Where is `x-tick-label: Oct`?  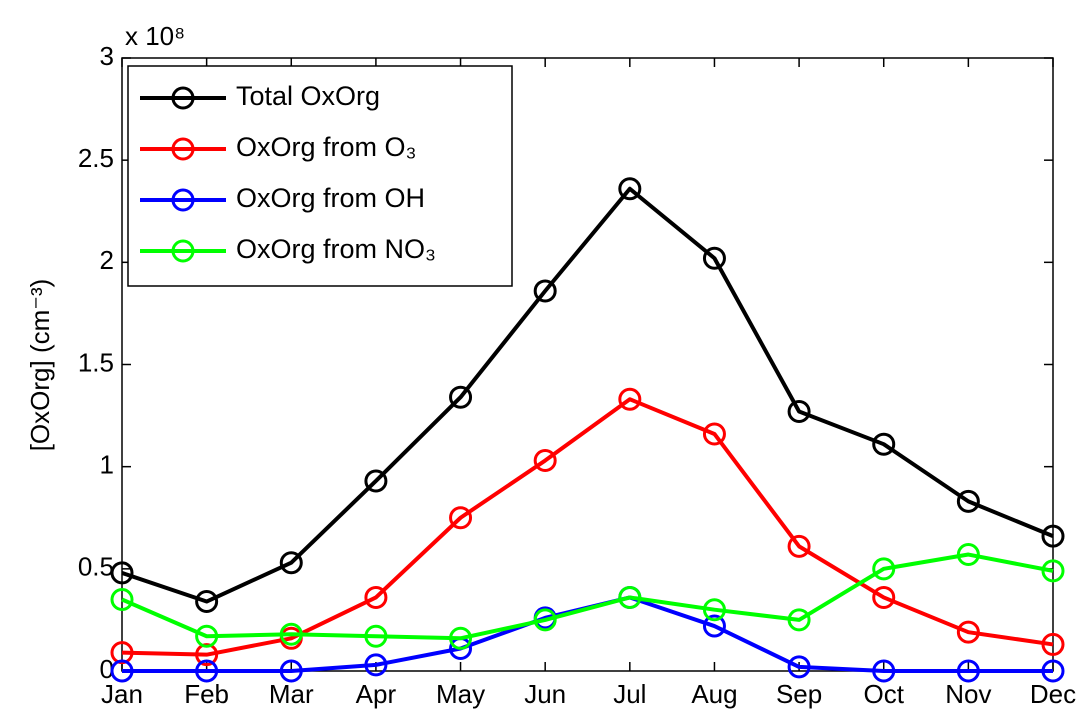 x-tick-label: Oct is located at coordinates (884, 694).